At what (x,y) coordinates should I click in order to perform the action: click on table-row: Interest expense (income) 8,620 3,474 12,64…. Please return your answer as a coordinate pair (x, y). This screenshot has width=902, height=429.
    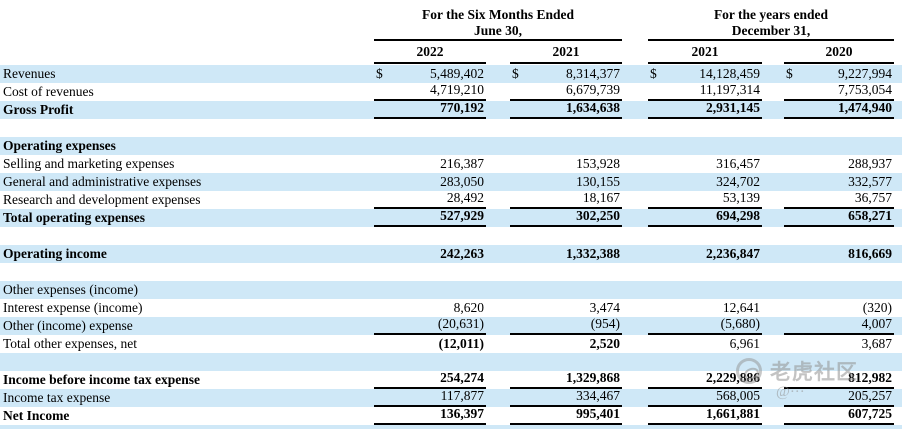
    Looking at the image, I should click on (451, 308).